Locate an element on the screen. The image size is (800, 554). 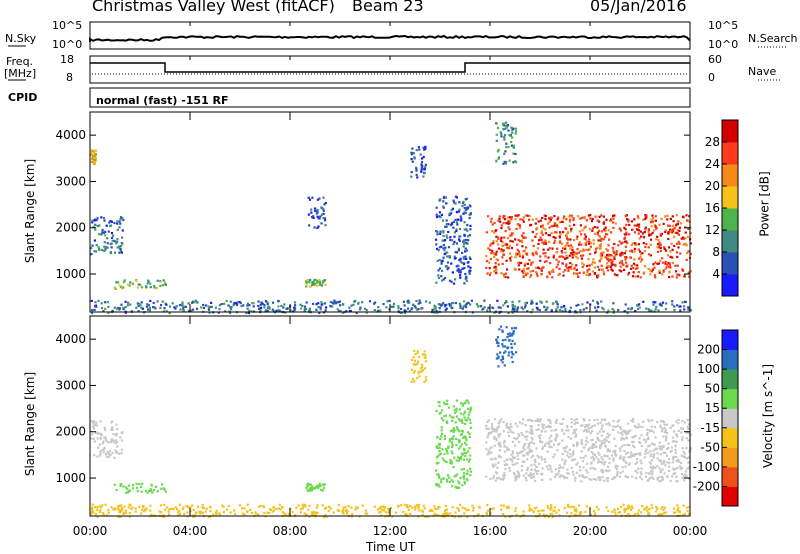
colorbar-swatch is located at coordinates (730, 437).